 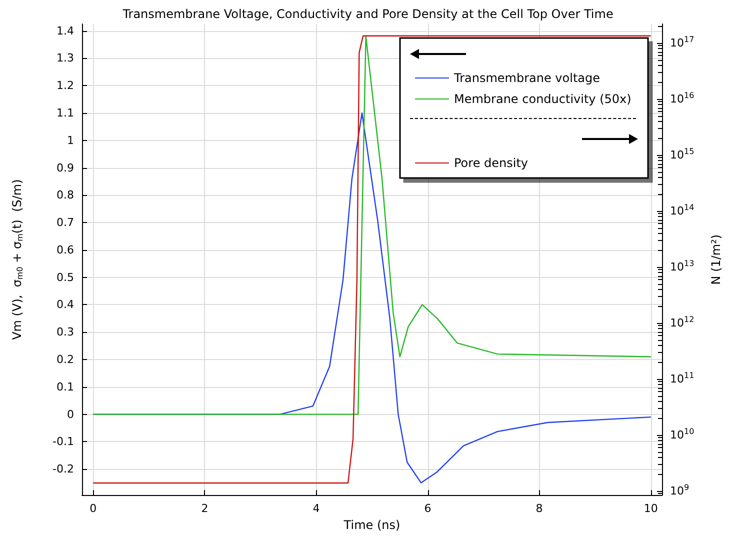 What do you see at coordinates (17, 259) in the screenshot?
I see `y-axis-title: Vm (V), σm0 + σm(t) (S/m)` at bounding box center [17, 259].